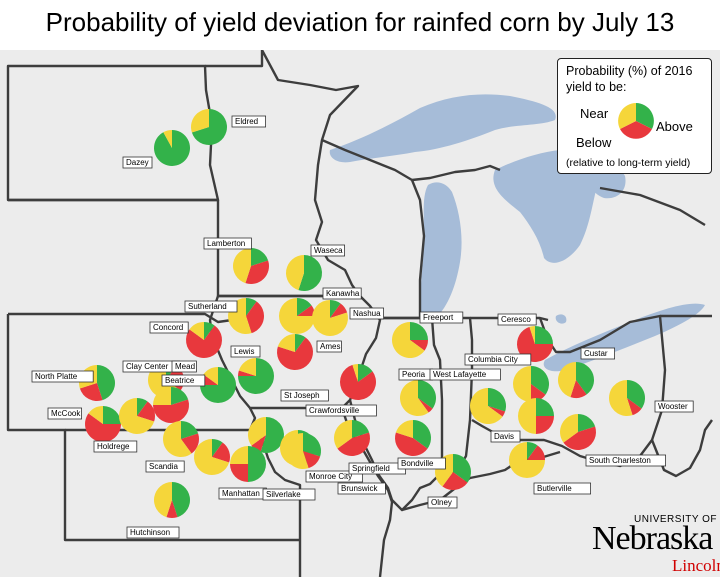 The height and width of the screenshot is (577, 720). I want to click on pie-monroe-city, so click(303, 451).